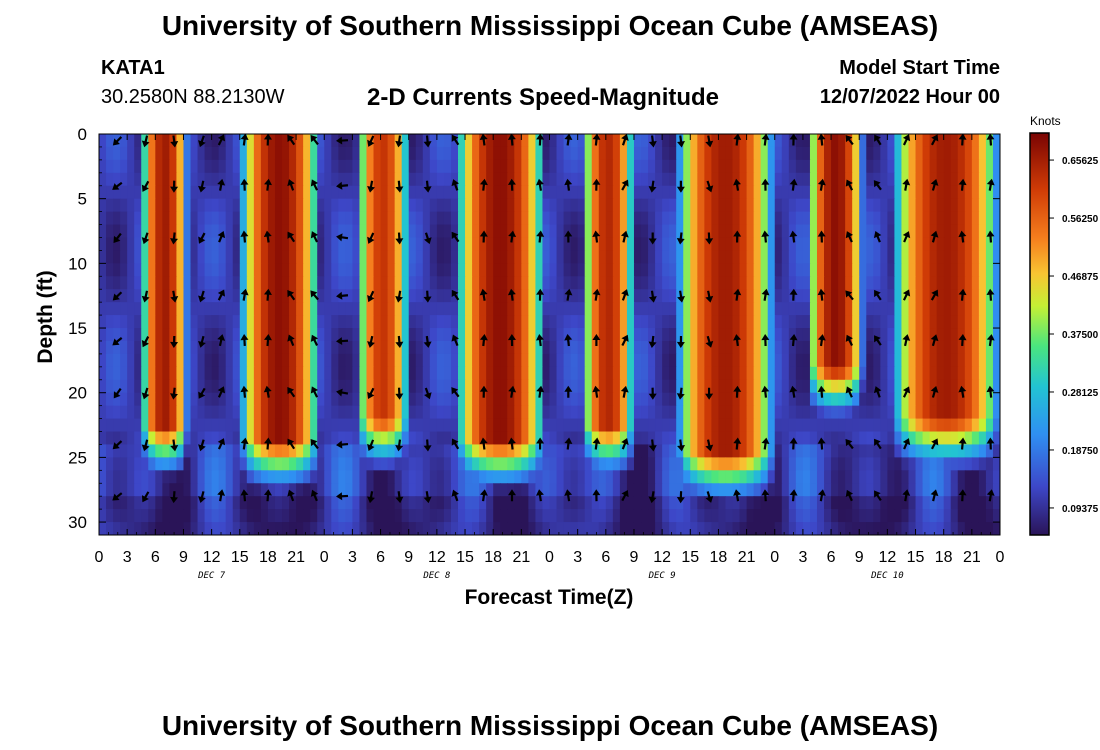  What do you see at coordinates (77, 457) in the screenshot?
I see `y-tick-label: 25` at bounding box center [77, 457].